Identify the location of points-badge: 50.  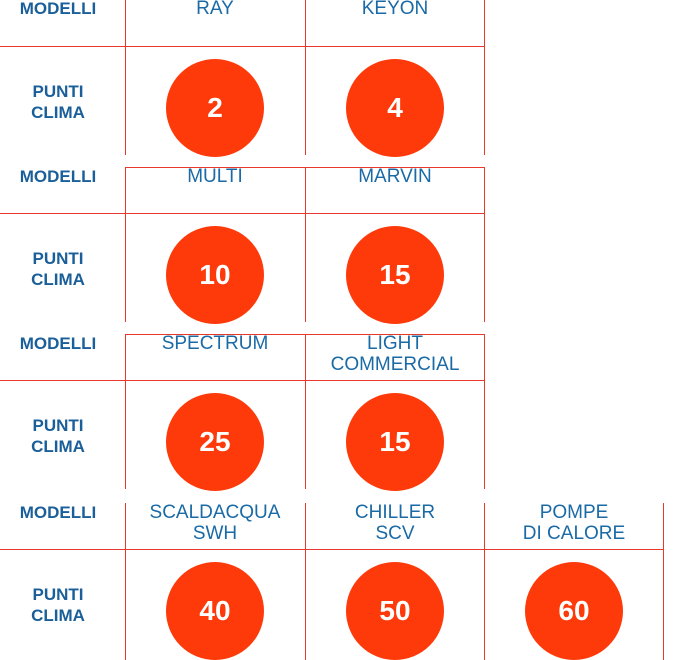
(395, 611).